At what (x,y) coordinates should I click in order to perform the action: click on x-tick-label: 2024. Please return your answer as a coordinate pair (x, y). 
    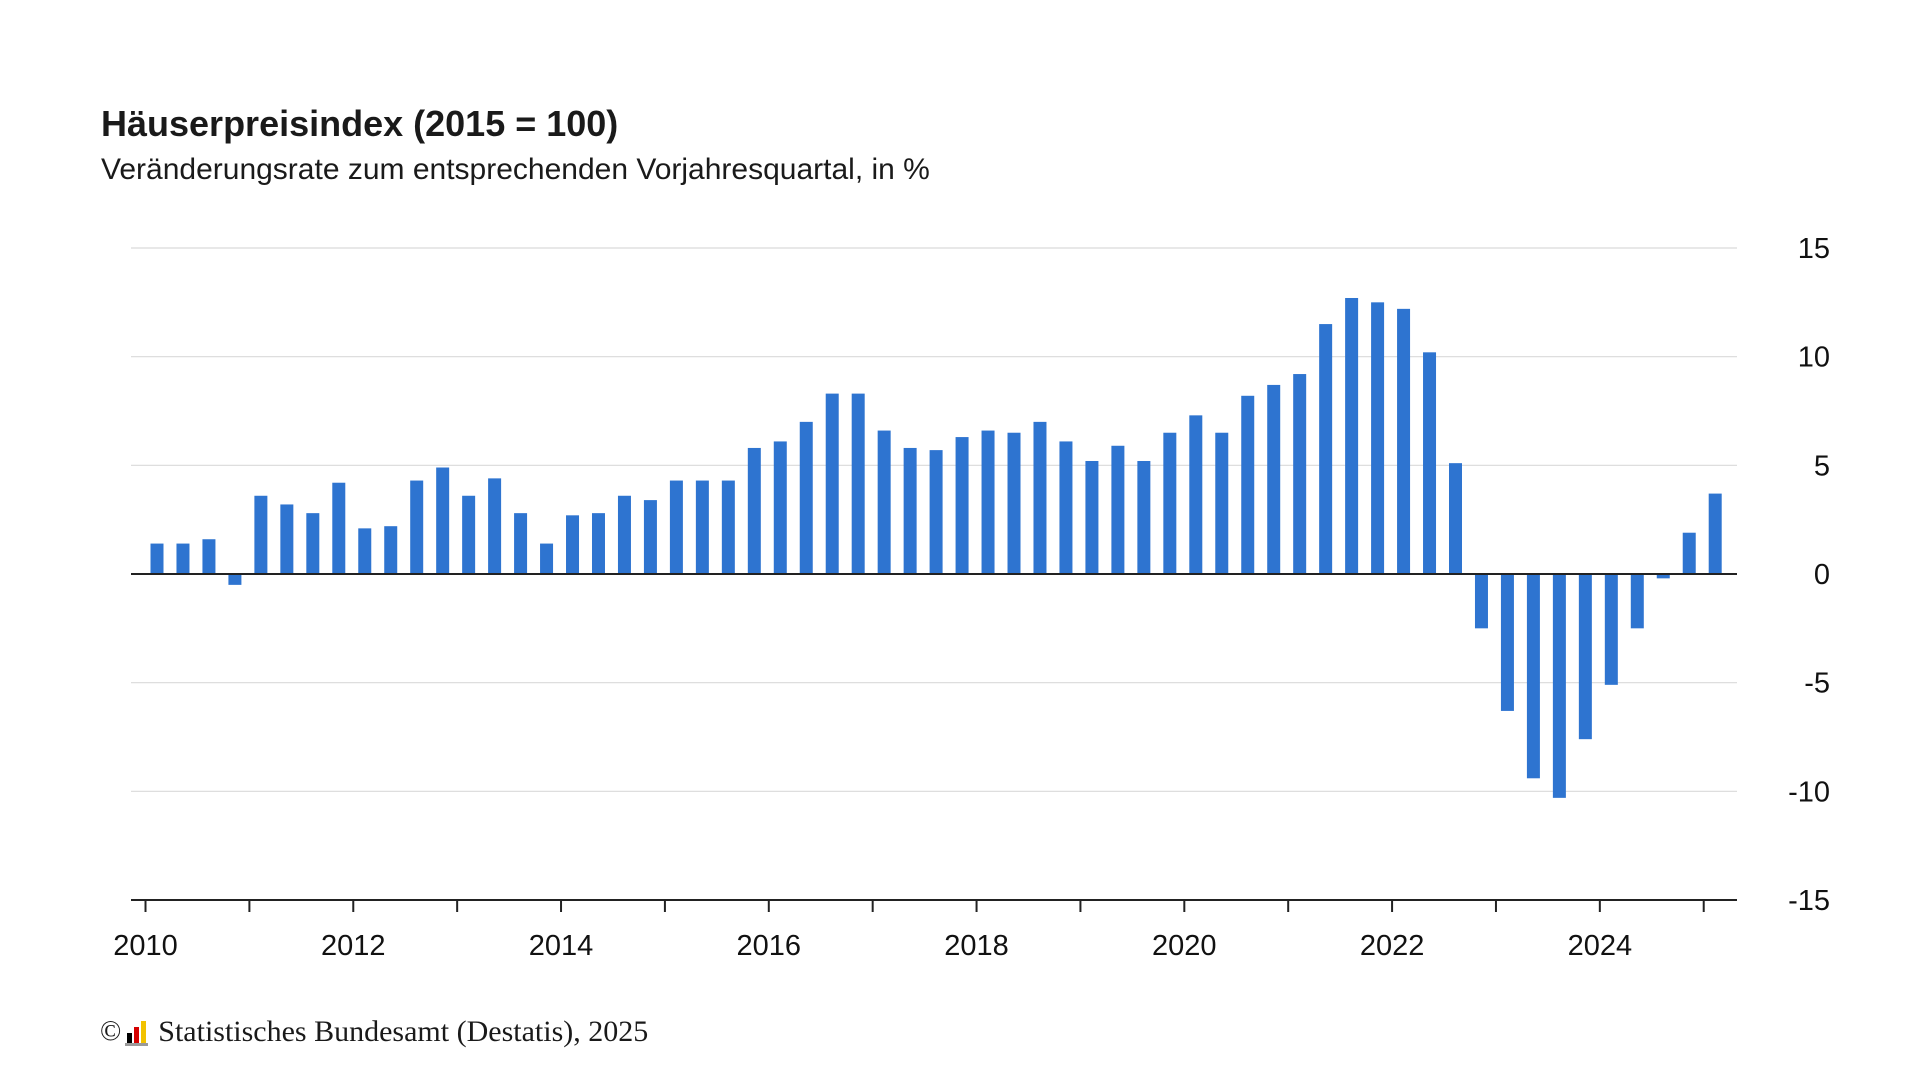
    Looking at the image, I should click on (1600, 946).